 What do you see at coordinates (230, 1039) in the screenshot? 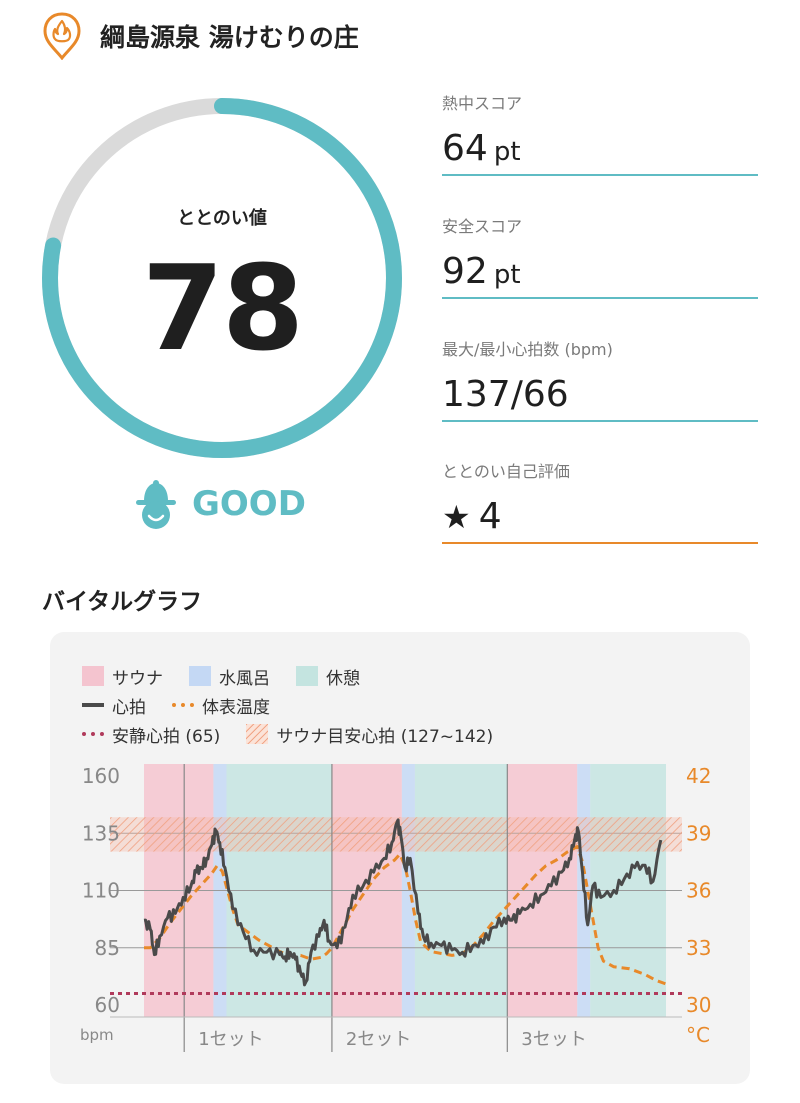
I see `set-label: 1セット` at bounding box center [230, 1039].